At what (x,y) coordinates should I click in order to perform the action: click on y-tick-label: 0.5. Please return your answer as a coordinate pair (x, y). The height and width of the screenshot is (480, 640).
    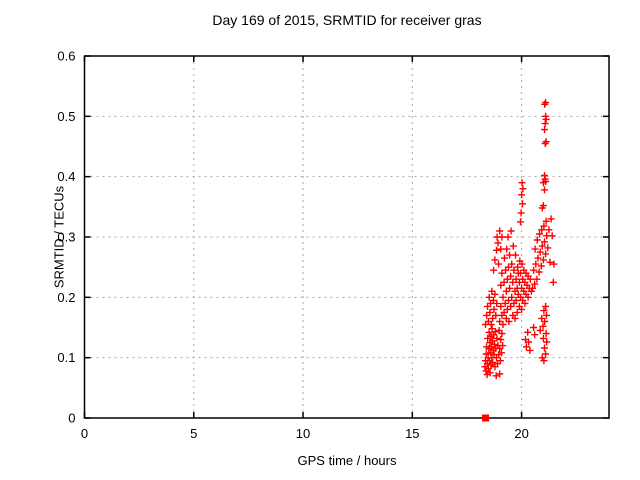
    Looking at the image, I should click on (66, 116).